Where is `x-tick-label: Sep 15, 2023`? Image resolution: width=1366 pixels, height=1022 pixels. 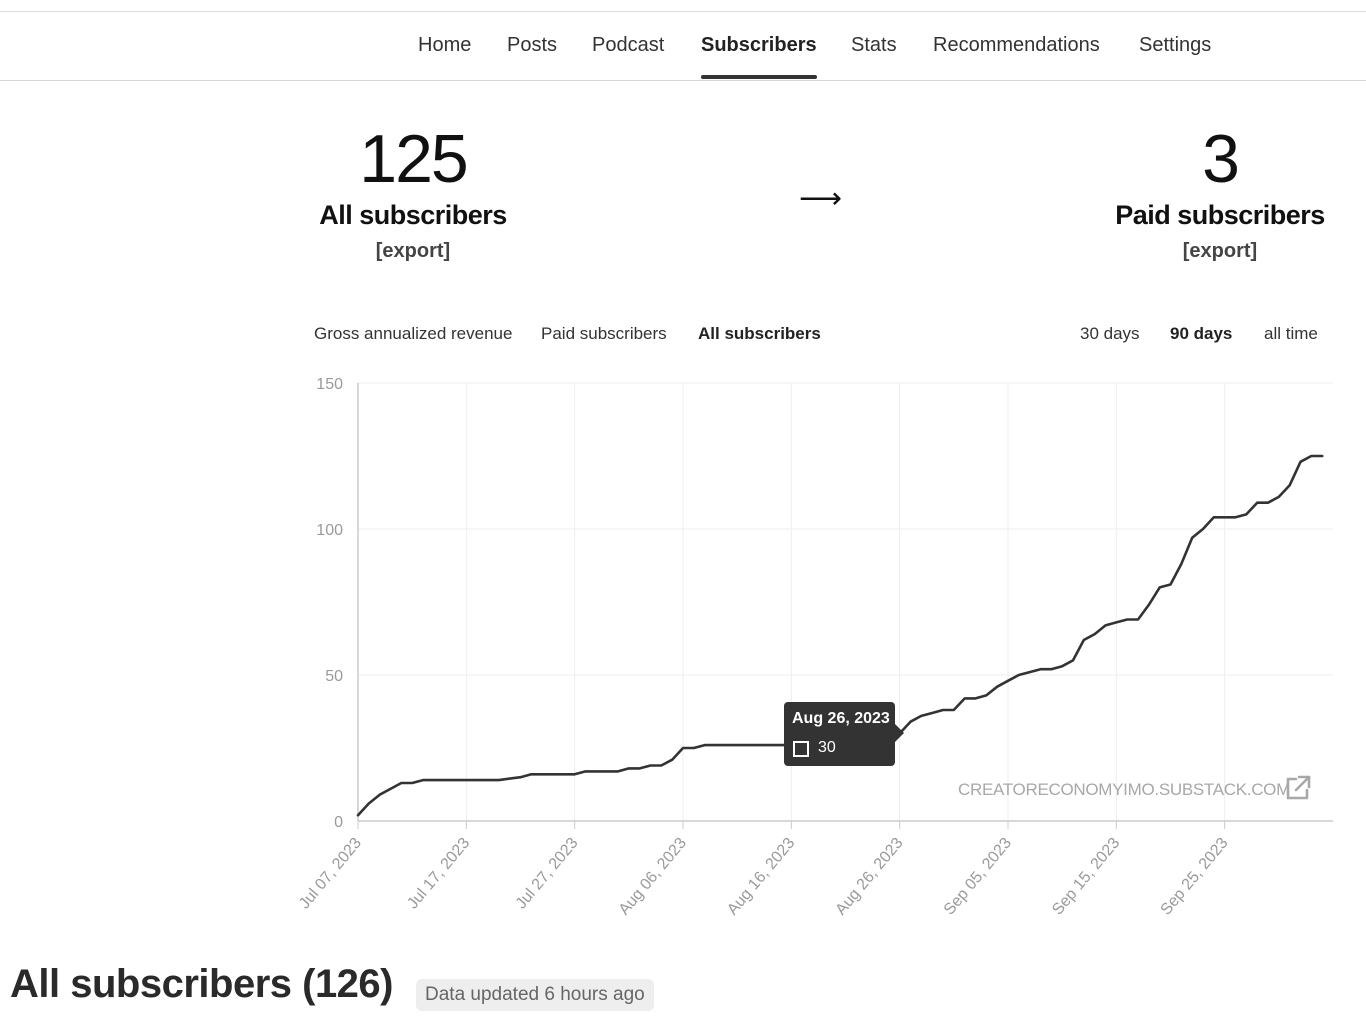
x-tick-label: Sep 15, 2023 is located at coordinates (1086, 877).